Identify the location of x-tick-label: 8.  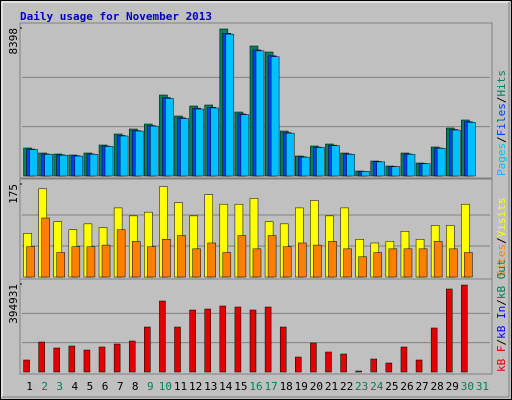
(135, 386).